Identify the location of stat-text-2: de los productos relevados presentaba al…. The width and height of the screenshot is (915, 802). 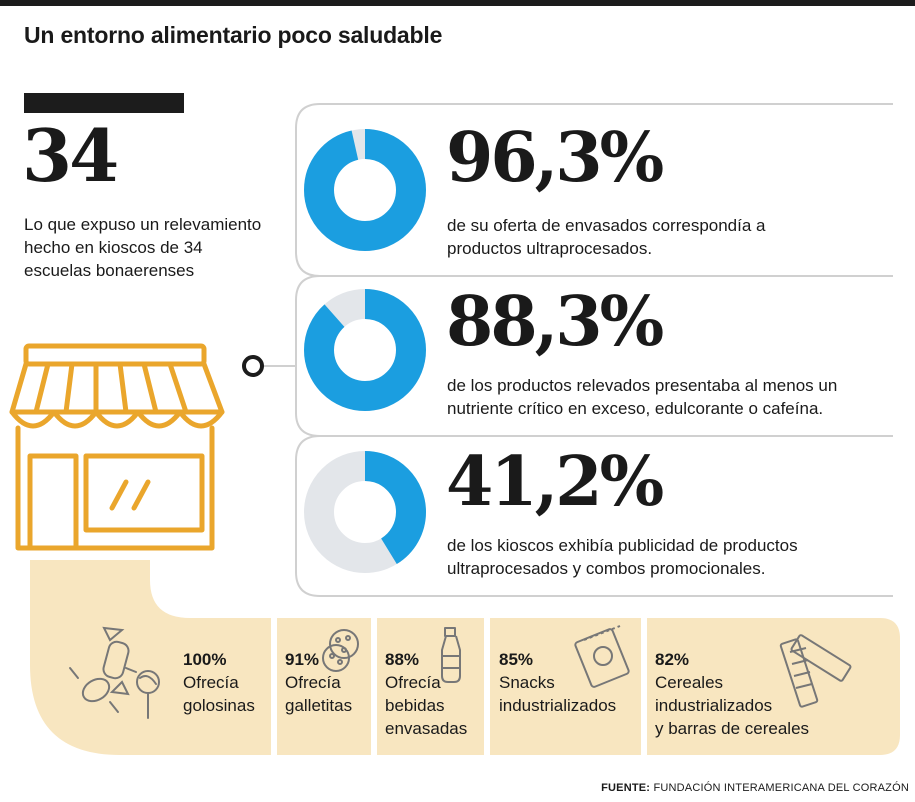
(642, 397).